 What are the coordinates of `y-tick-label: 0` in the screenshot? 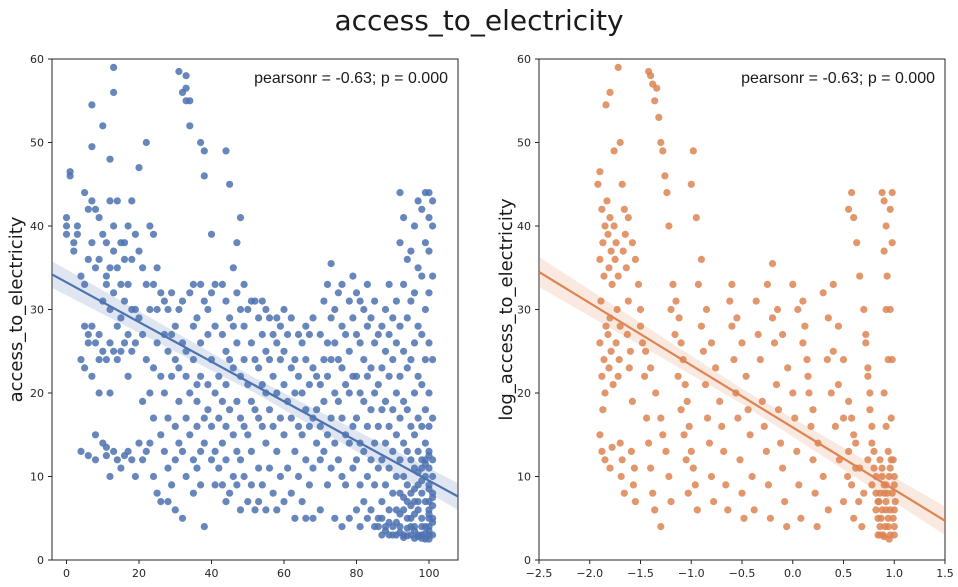 It's located at (527, 560).